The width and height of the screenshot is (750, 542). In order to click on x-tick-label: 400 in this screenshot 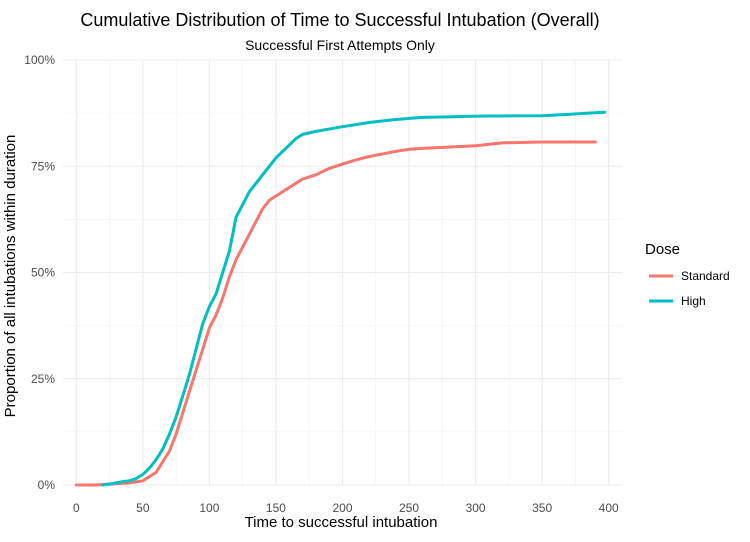, I will do `click(609, 508)`.